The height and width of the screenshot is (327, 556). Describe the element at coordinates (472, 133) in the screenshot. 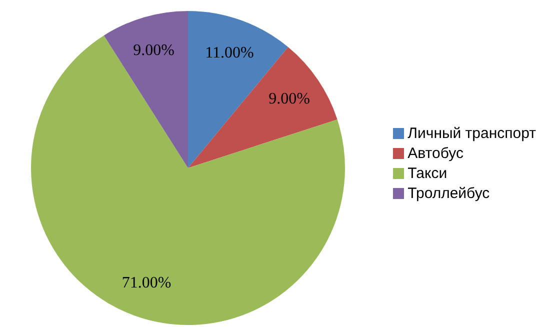

I see `legend-label: Личный транспорт` at that location.